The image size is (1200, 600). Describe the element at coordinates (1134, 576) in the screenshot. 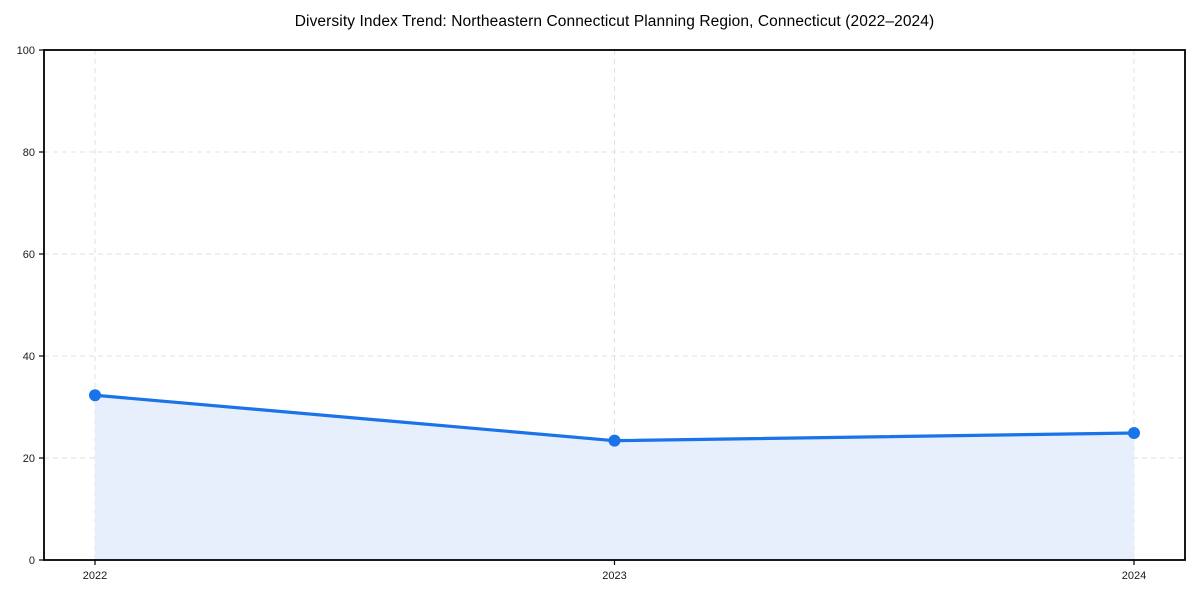

I see `x-tick-label: 2024` at that location.